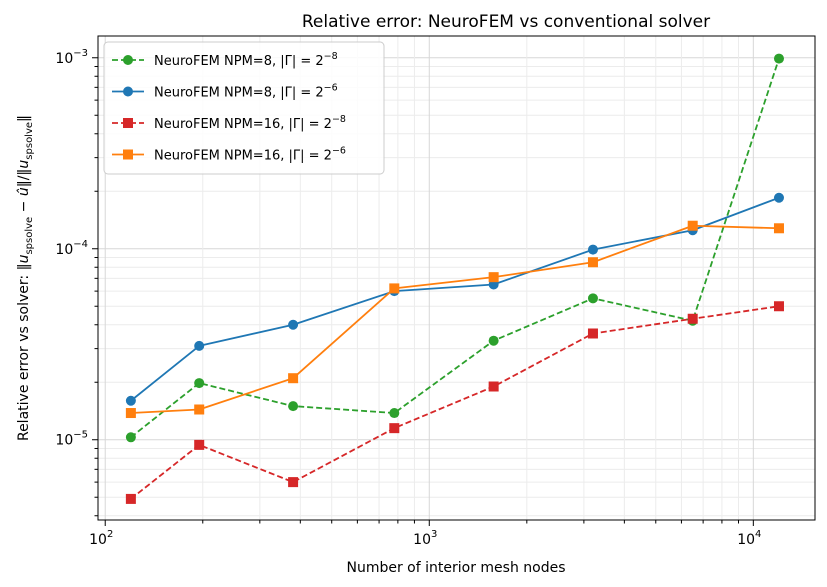  What do you see at coordinates (71, 248) in the screenshot?
I see `y-tick-label: 10⁻⁴` at bounding box center [71, 248].